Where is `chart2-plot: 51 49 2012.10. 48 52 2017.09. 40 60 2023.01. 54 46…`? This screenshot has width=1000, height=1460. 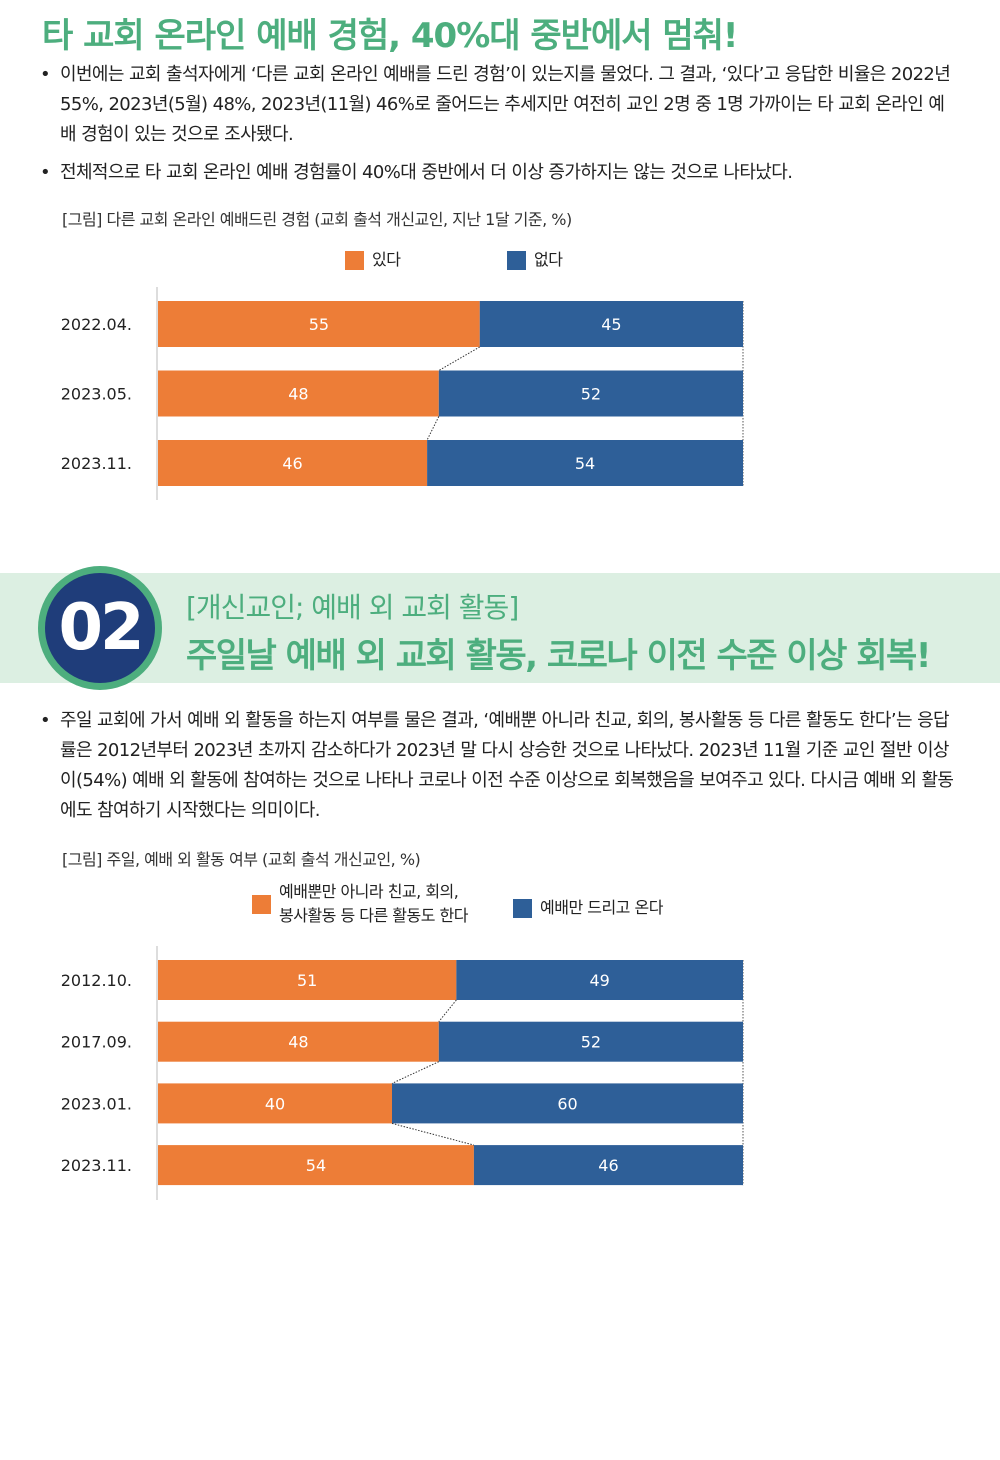
chart2-plot: 51 49 2012.10. 48 52 2017.09. 40 60 2023.01. 54 46… is located at coordinates (402, 1073).